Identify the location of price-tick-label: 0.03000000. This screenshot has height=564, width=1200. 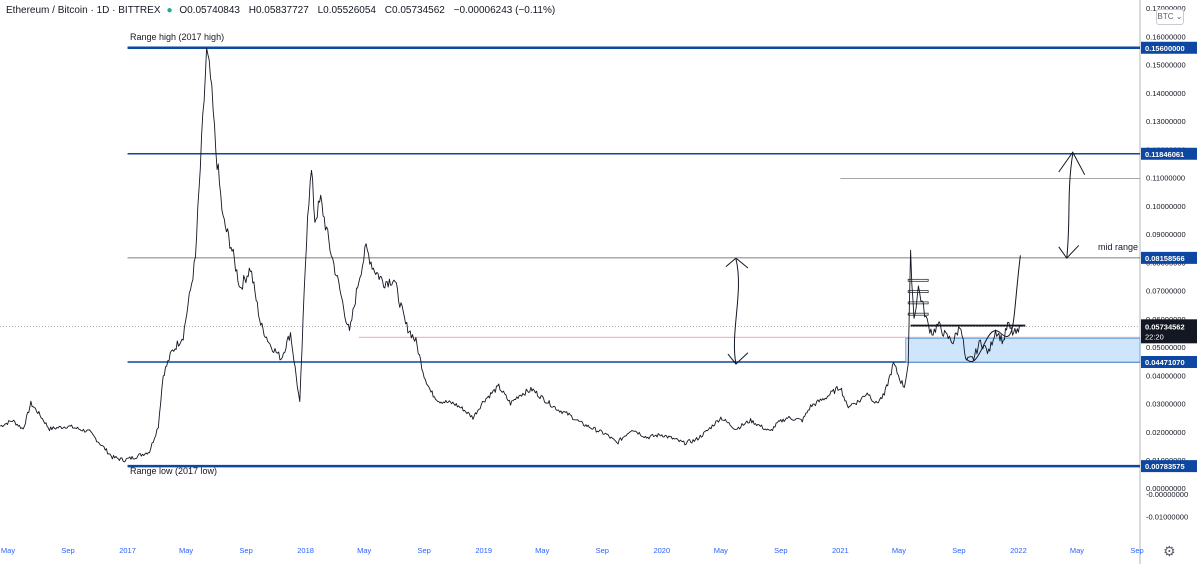
(1166, 404).